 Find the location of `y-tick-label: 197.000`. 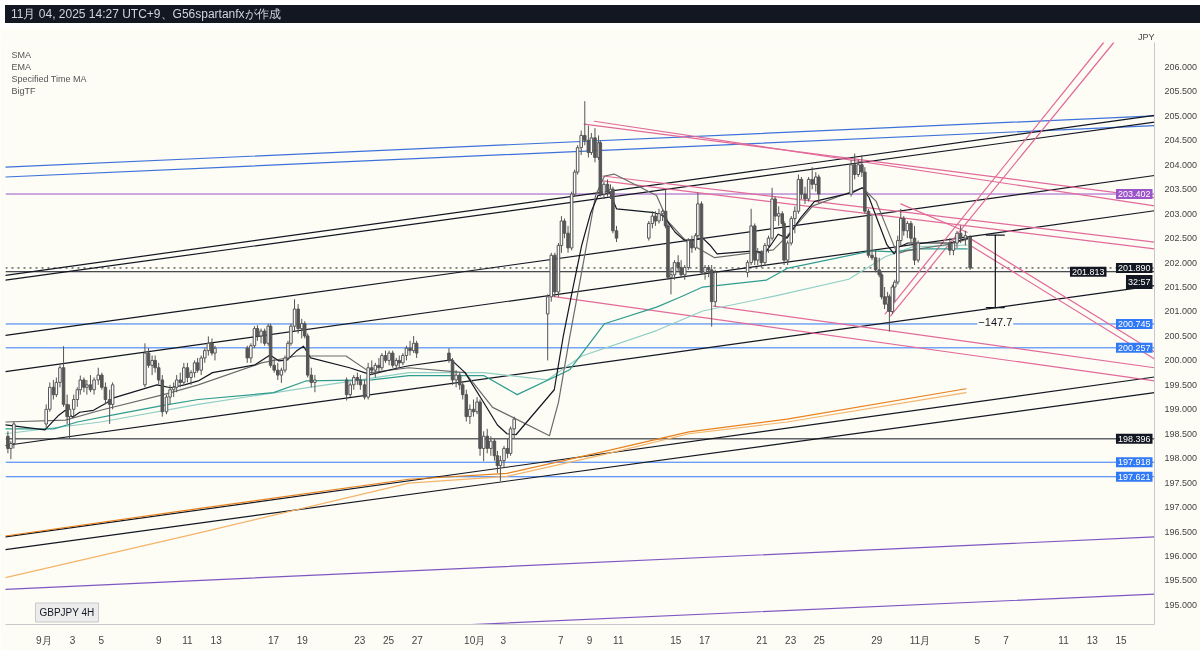

y-tick-label: 197.000 is located at coordinates (1181, 507).